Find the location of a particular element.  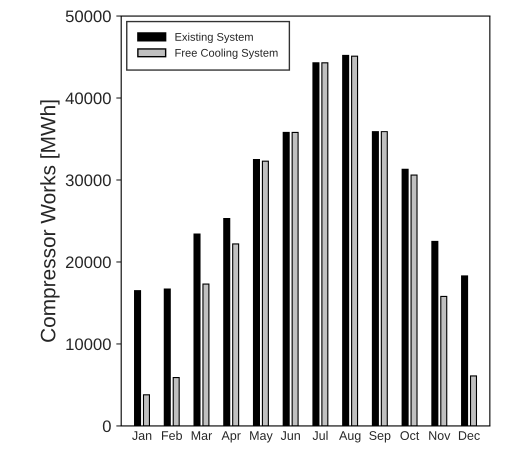

x-tick-label: Apr is located at coordinates (231, 436).